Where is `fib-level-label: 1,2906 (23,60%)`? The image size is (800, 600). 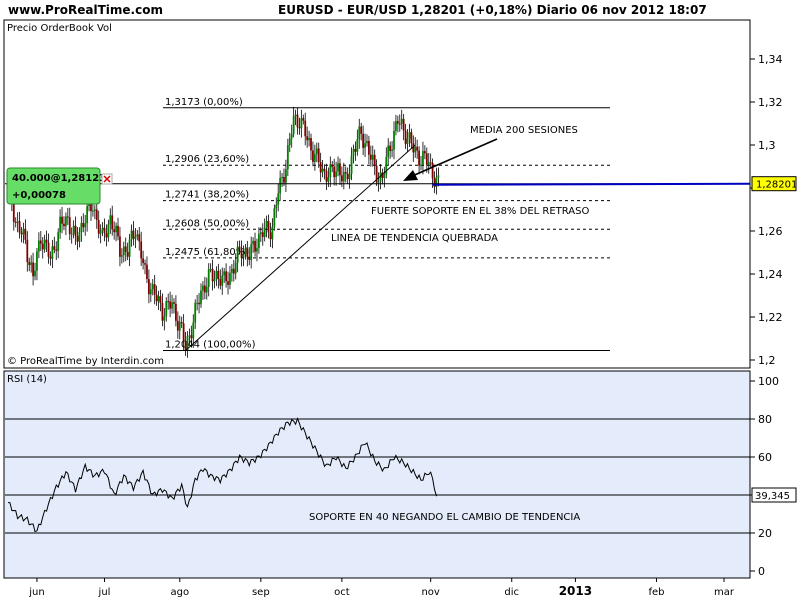
fib-level-label: 1,2906 (23,60%) is located at coordinates (207, 159).